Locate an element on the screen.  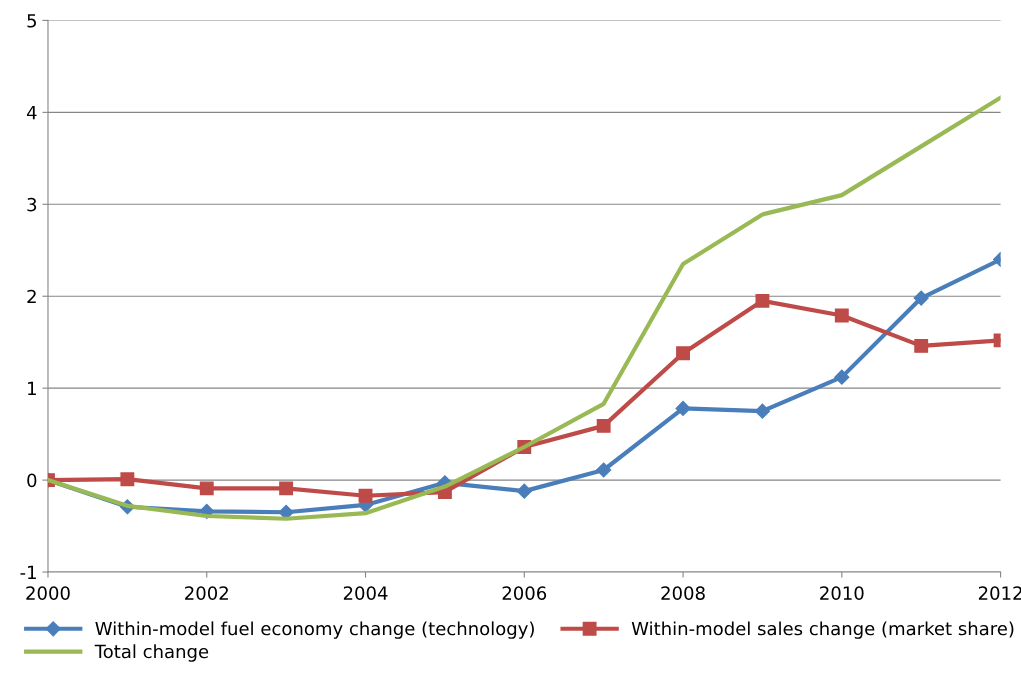
x-tick-label: 2006 is located at coordinates (524, 593).